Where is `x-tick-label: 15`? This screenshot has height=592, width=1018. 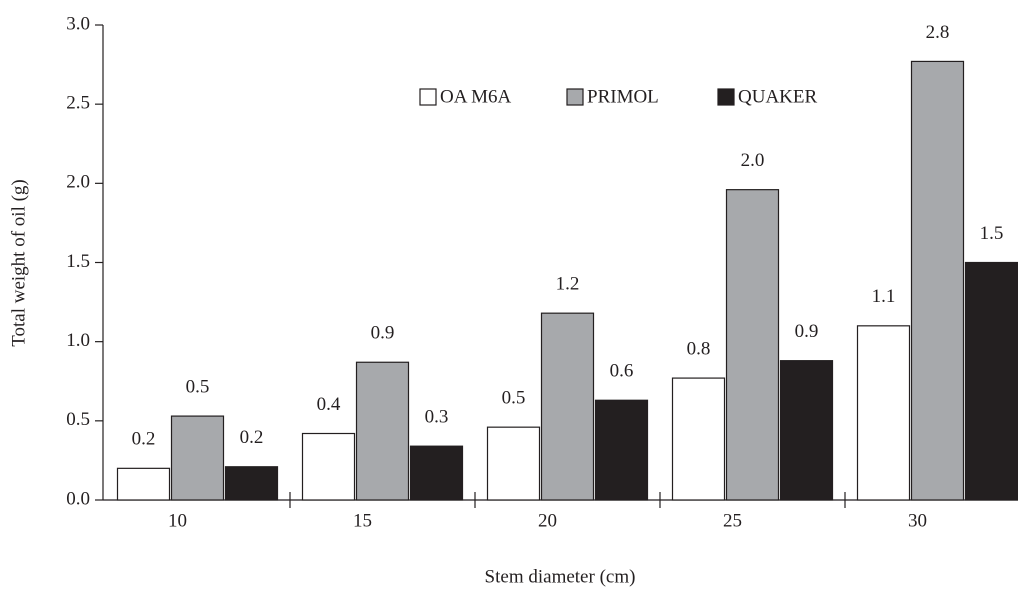 x-tick-label: 15 is located at coordinates (362, 520).